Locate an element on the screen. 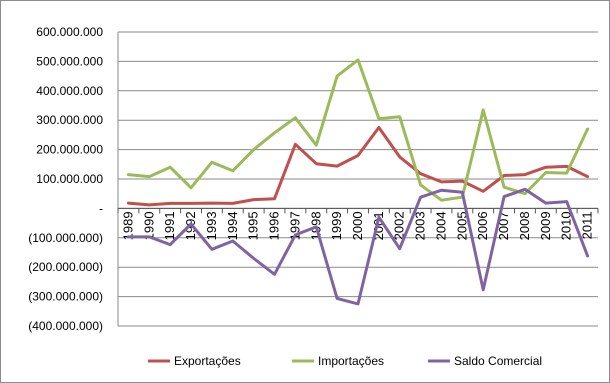 Image resolution: width=610 pixels, height=383 pixels. x-tick-label: 2000 is located at coordinates (357, 225).